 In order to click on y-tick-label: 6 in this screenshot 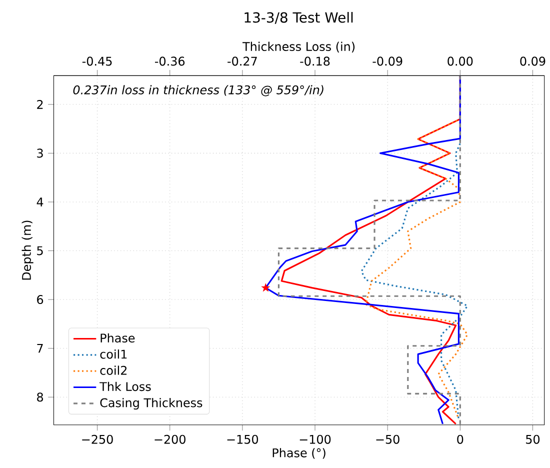, I will do `click(40, 299)`.